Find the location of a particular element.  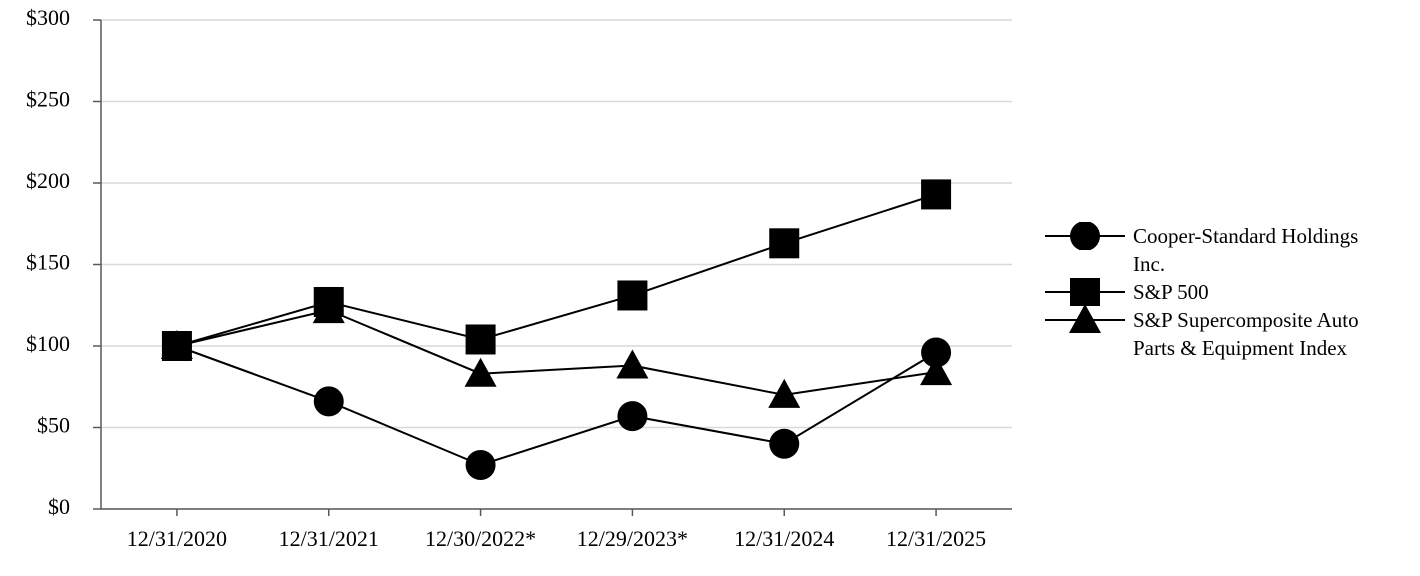

x-tick-label: 12/29/2023* is located at coordinates (632, 538).